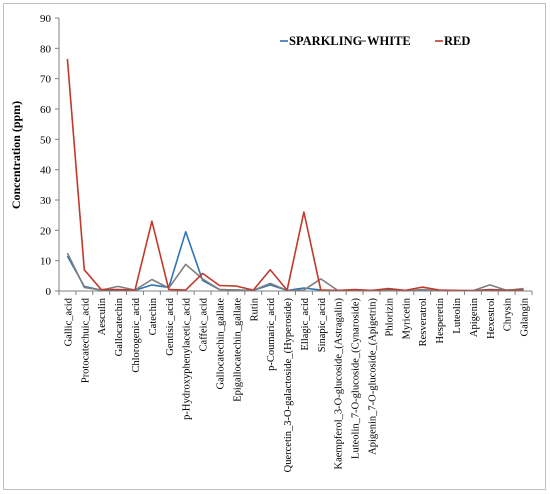  What do you see at coordinates (389, 316) in the screenshot?
I see `x-tick-label: Phlorizin` at bounding box center [389, 316].